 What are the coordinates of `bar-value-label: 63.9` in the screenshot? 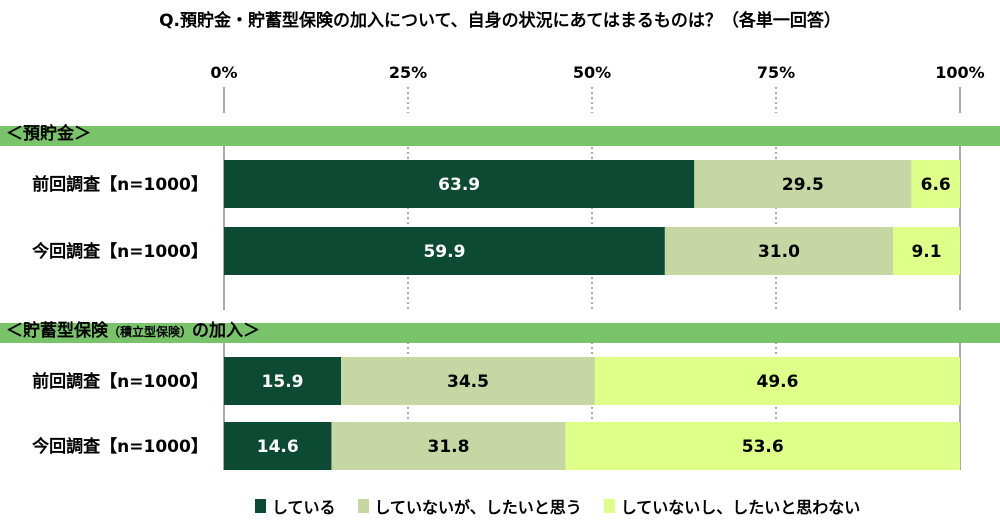 It's located at (459, 185).